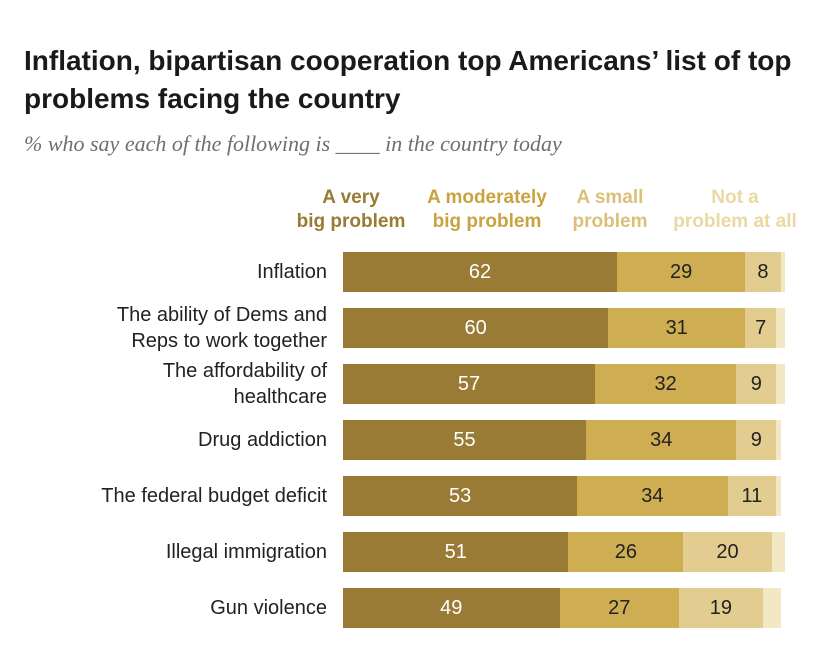 The height and width of the screenshot is (672, 840). I want to click on legend-line: Not a, so click(735, 197).